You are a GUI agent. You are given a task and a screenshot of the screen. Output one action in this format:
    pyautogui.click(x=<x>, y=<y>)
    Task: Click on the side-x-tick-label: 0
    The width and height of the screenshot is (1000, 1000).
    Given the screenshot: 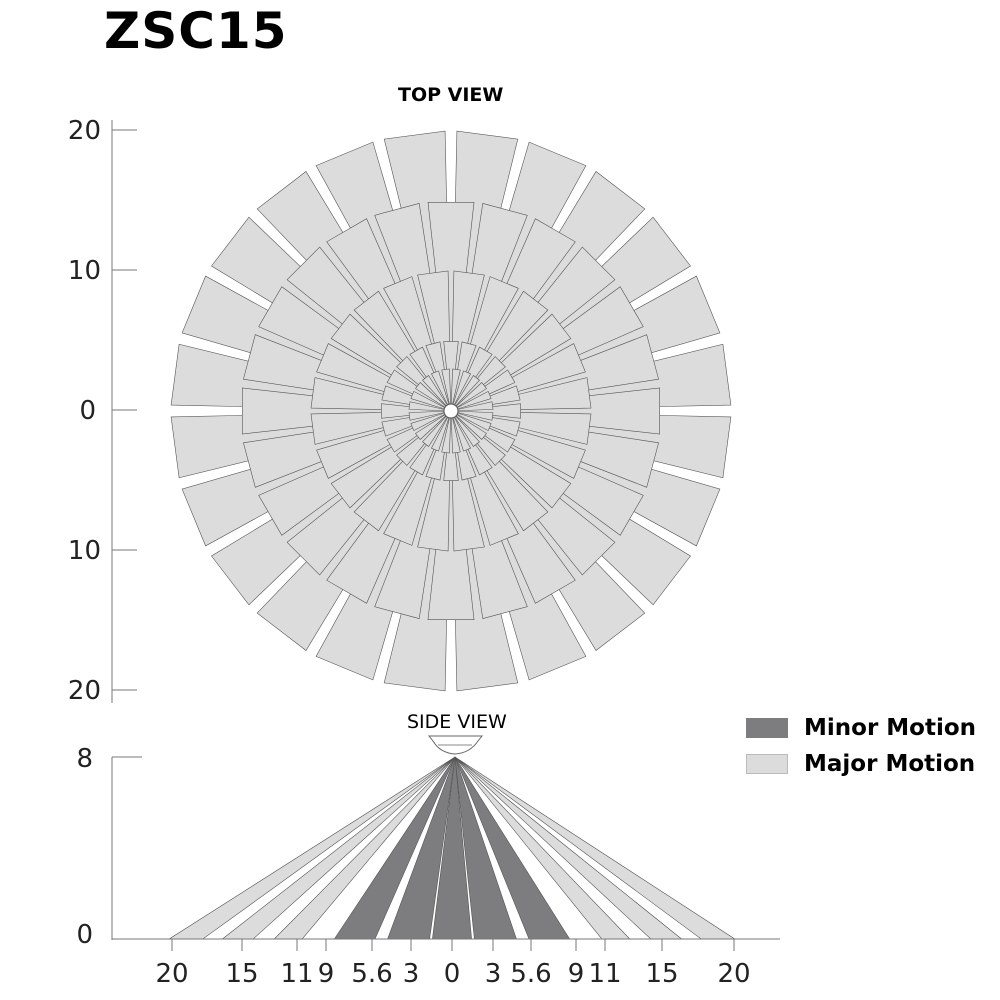 What is the action you would take?
    pyautogui.click(x=452, y=974)
    